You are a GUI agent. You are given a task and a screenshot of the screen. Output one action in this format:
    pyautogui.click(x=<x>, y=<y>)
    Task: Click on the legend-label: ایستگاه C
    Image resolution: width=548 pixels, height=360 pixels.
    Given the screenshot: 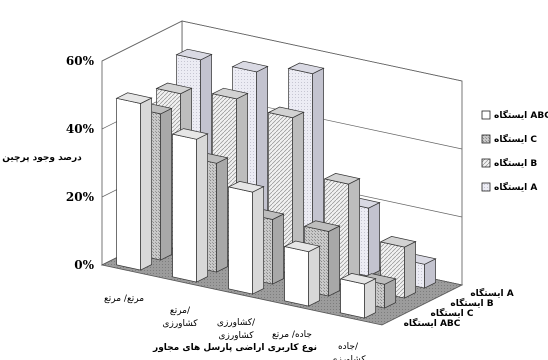 What is the action you would take?
    pyautogui.click(x=515, y=139)
    